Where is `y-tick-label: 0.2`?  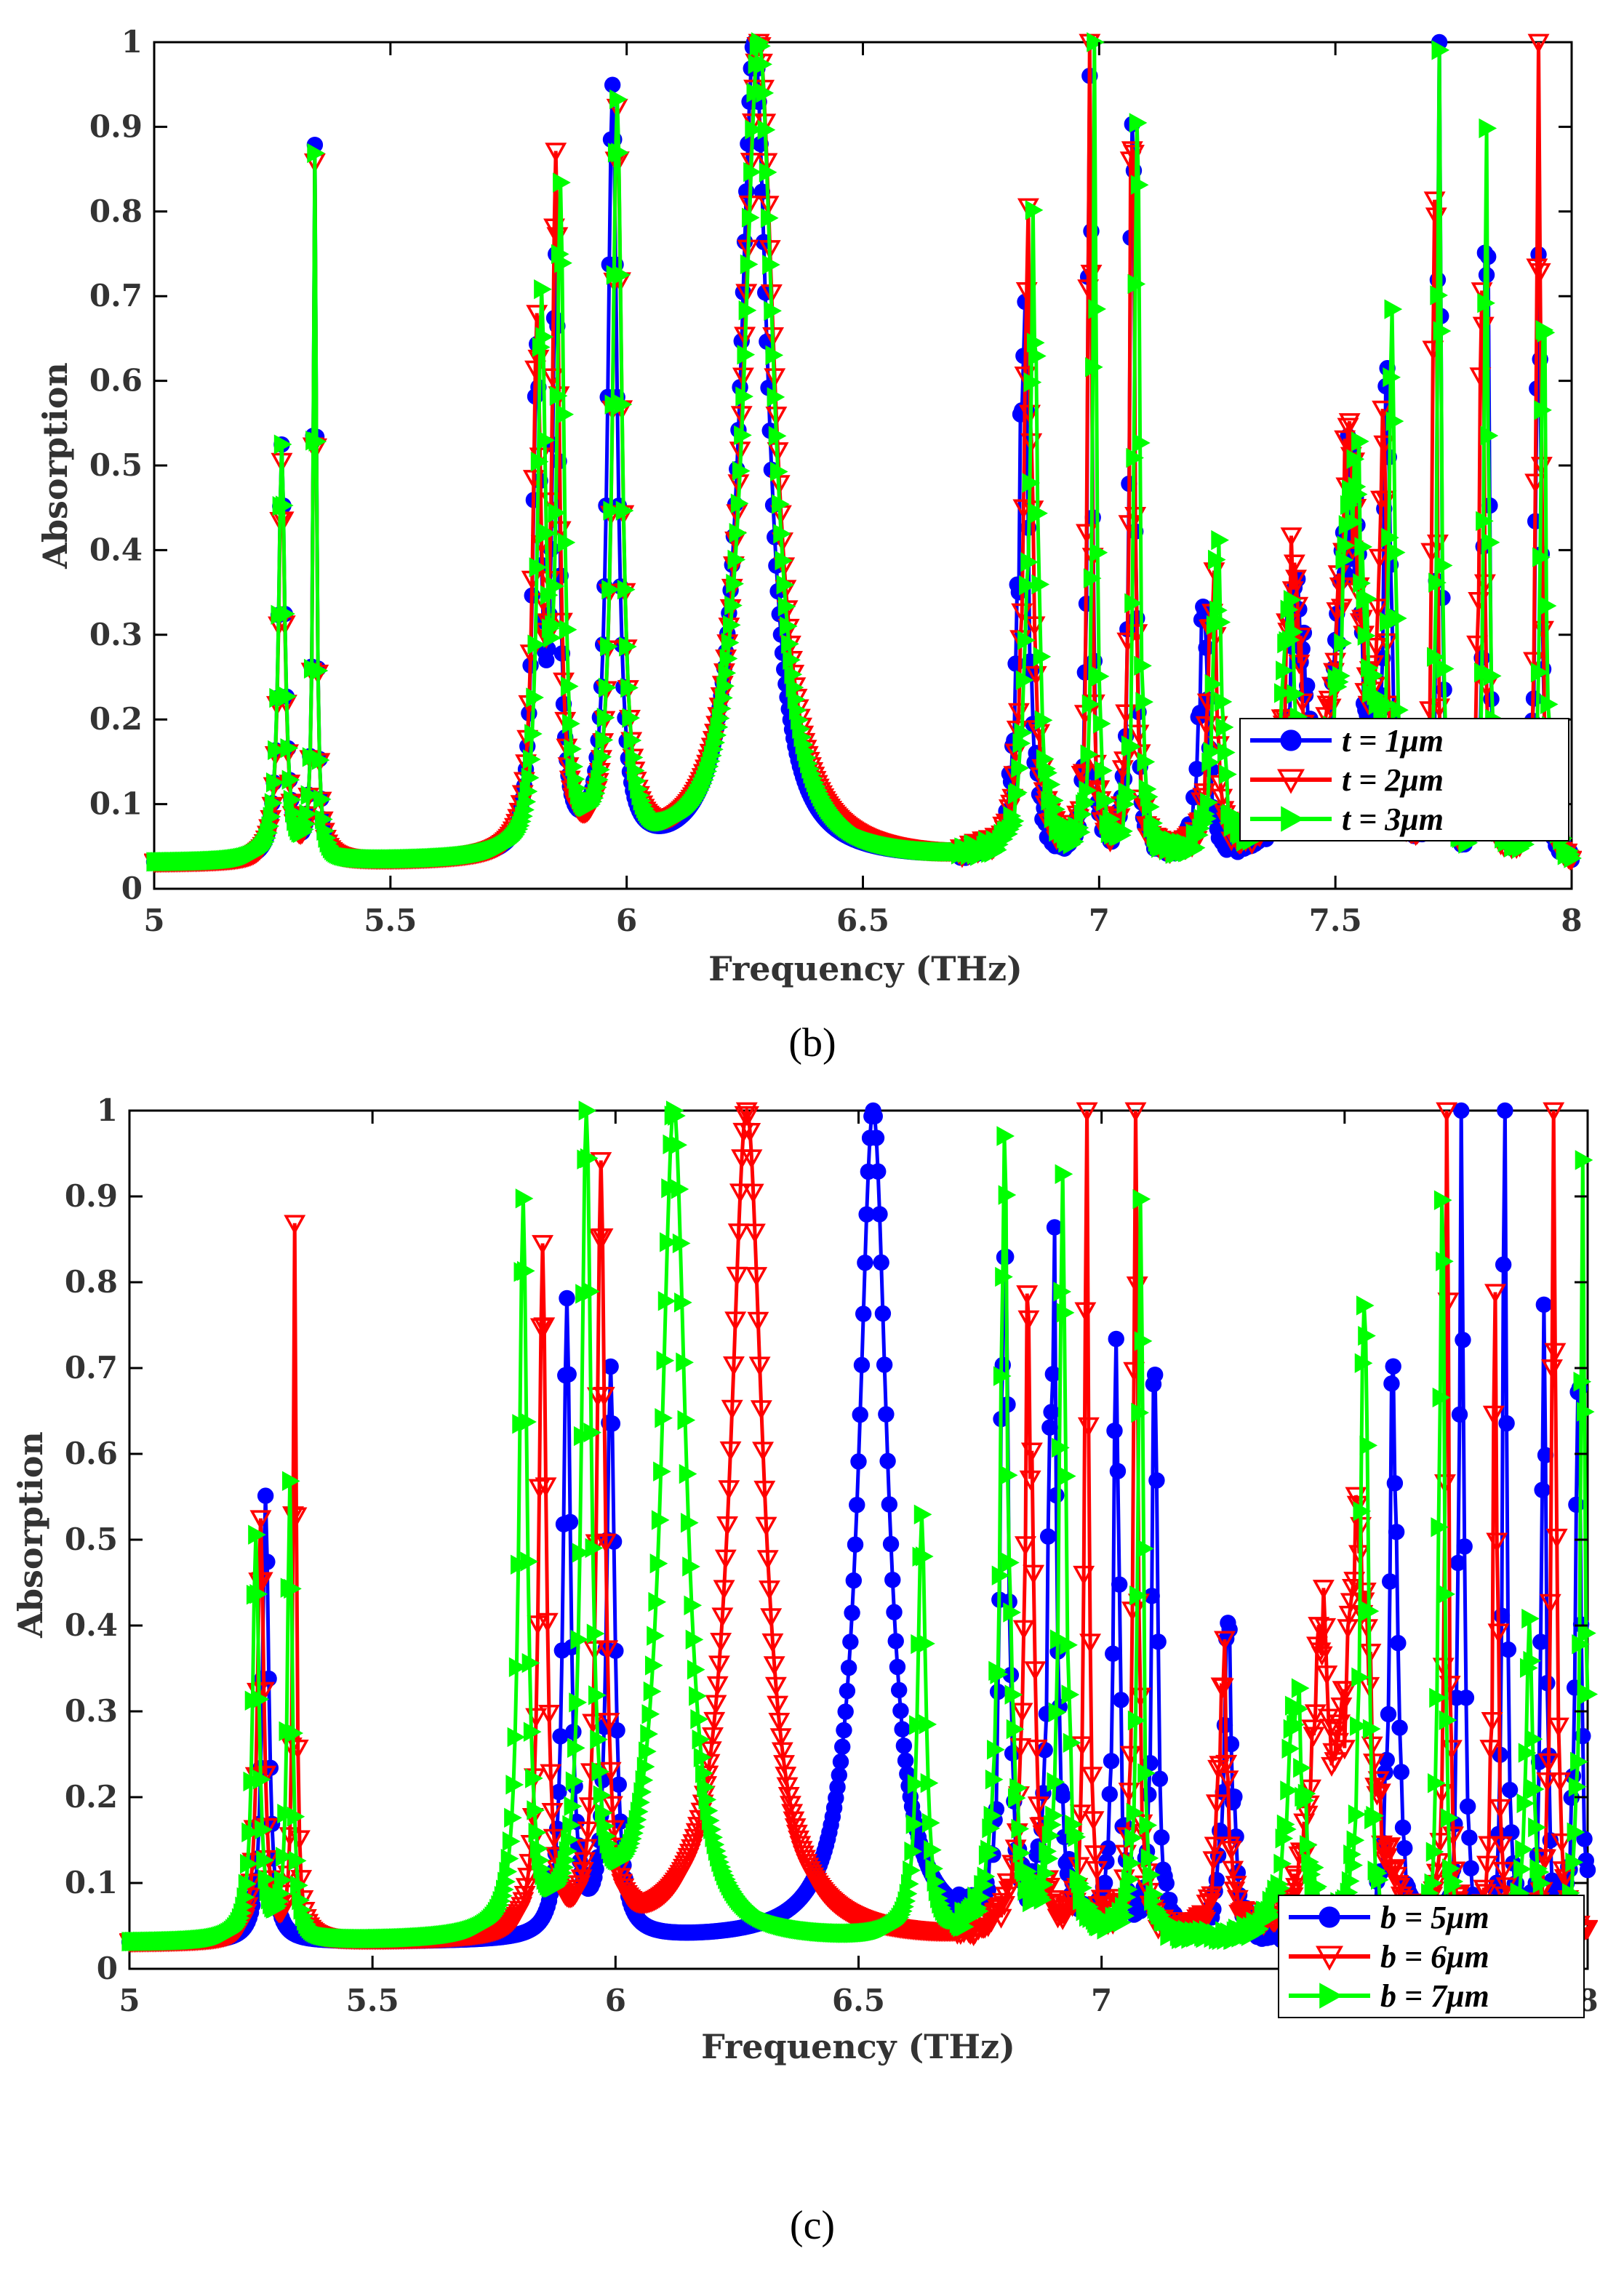 y-tick-label: 0.2 is located at coordinates (116, 719).